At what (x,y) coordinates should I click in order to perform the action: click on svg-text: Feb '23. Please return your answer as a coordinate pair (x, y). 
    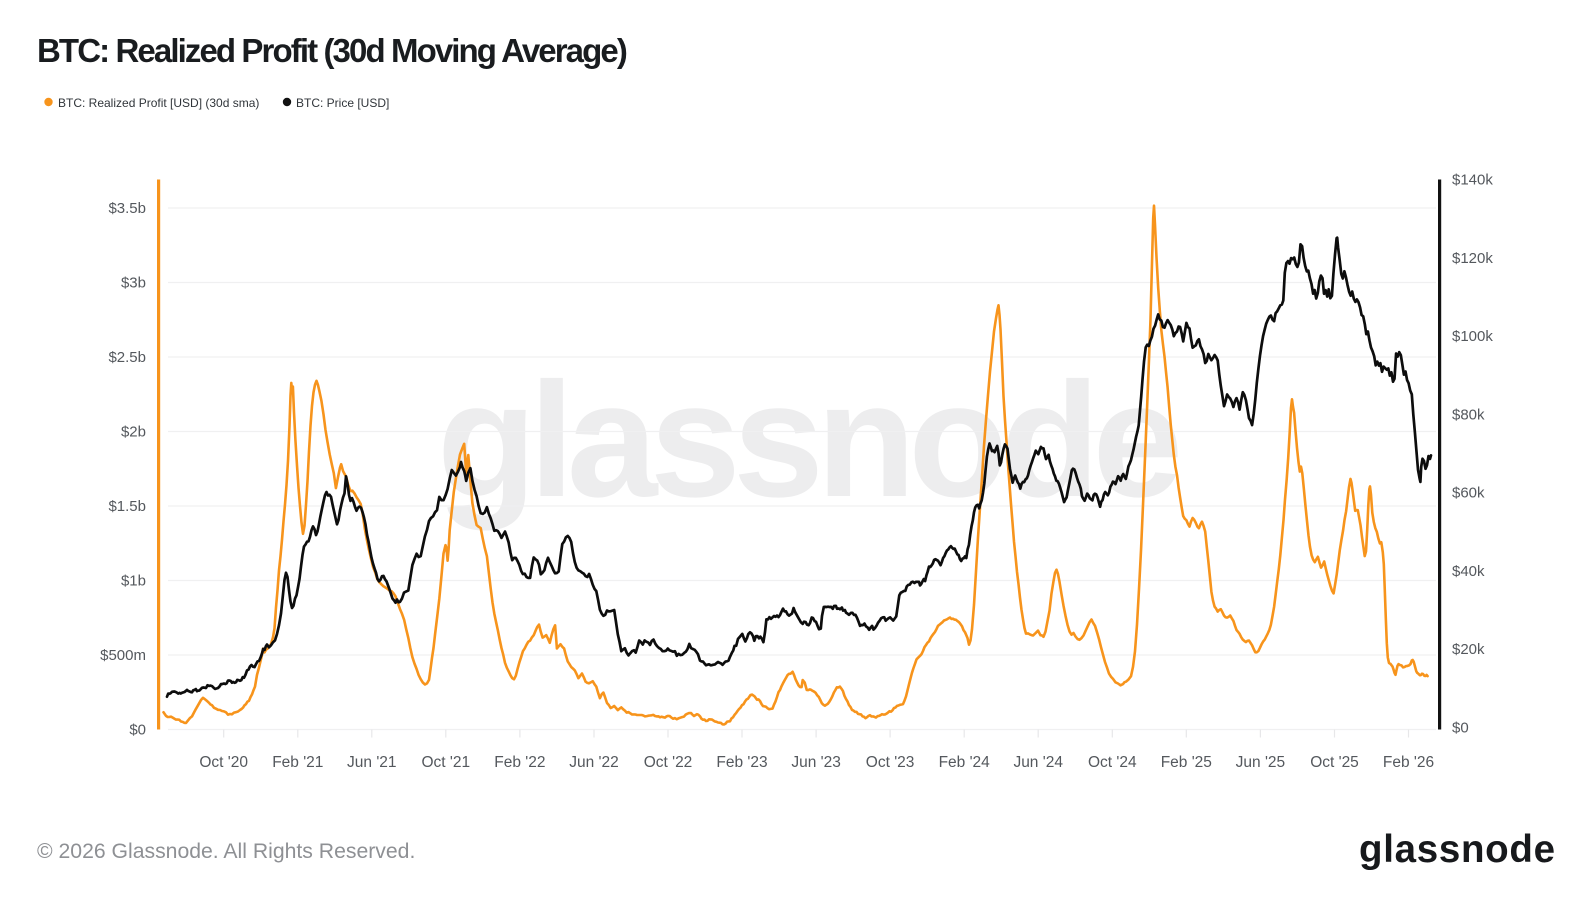
    Looking at the image, I should click on (741, 762).